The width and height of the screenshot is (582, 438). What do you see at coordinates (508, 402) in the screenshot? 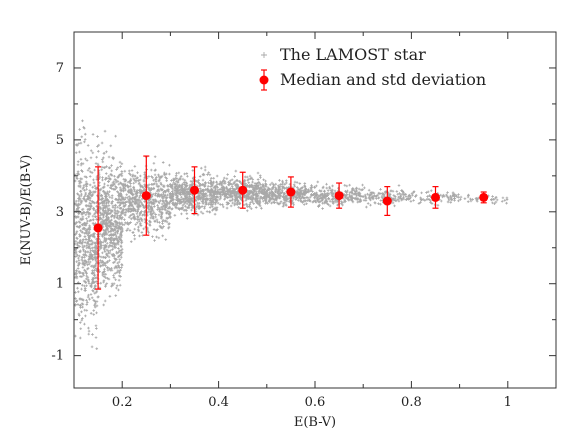
I see `x-tick-label: 1` at bounding box center [508, 402].